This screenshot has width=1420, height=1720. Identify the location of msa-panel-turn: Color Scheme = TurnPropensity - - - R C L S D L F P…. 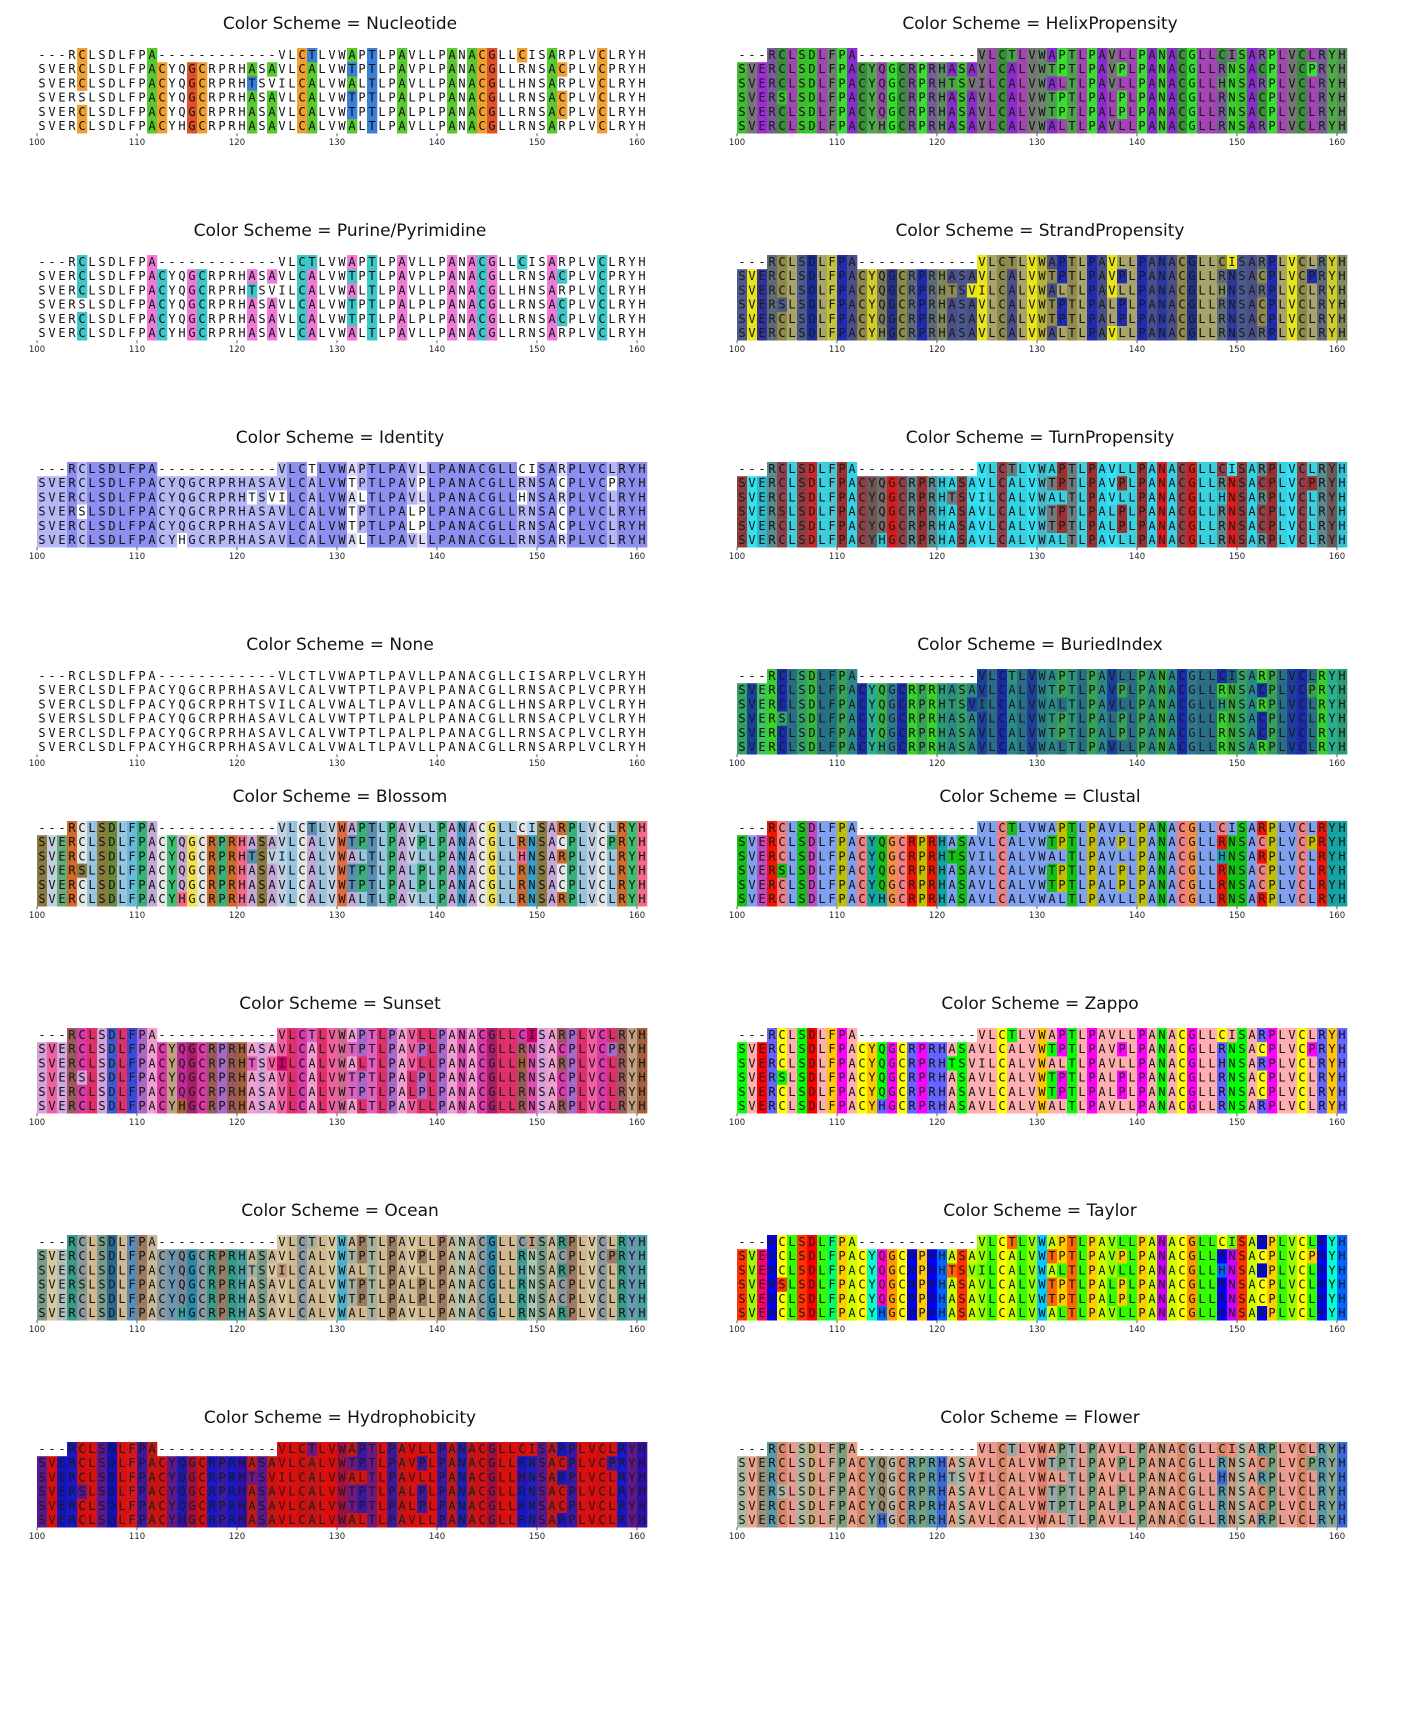
(1040, 528).